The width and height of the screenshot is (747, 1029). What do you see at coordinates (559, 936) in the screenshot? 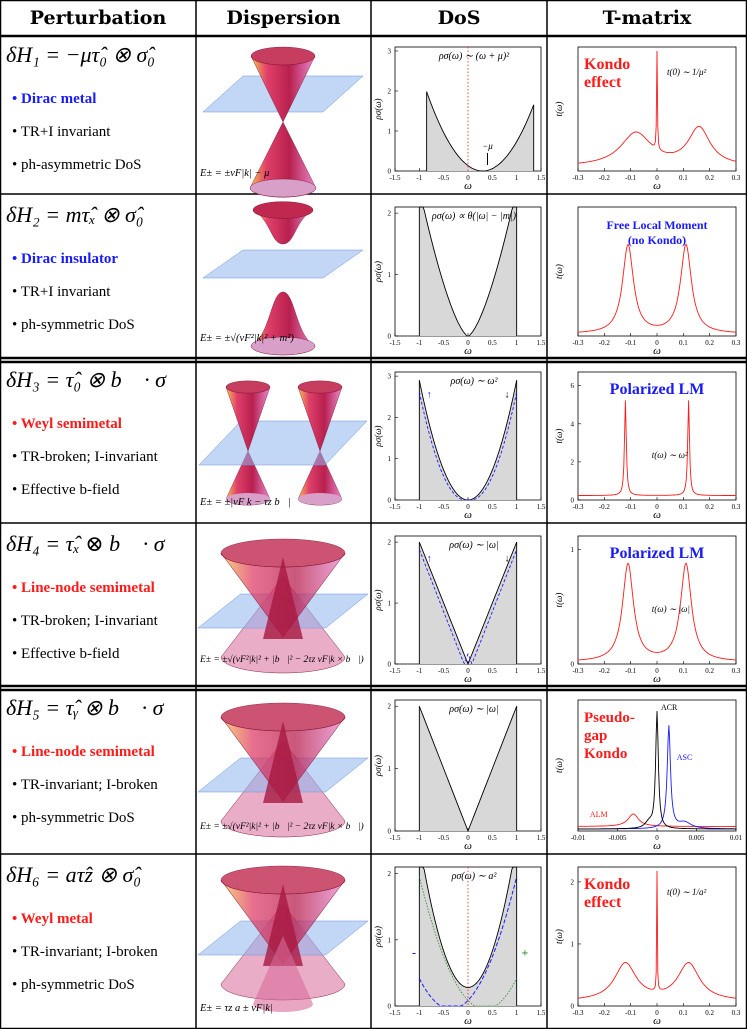
I see `y-axis-label: t(ω)` at bounding box center [559, 936].